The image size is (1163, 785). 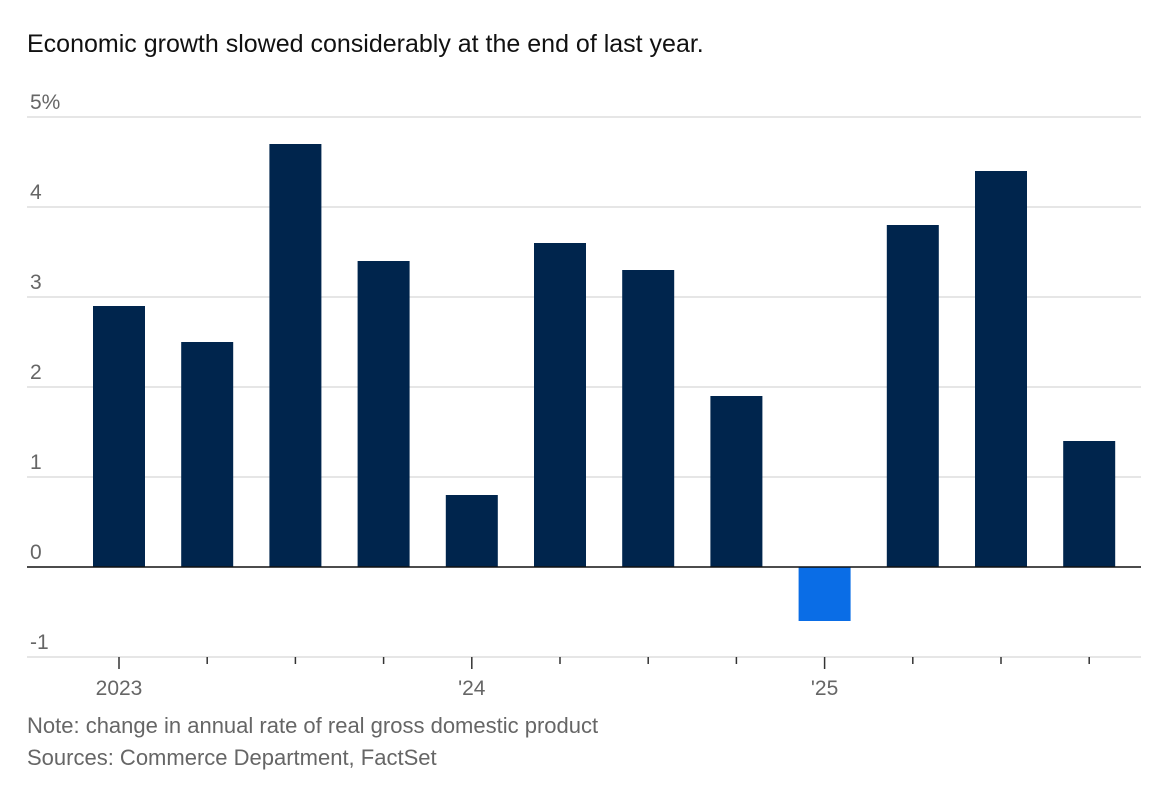 I want to click on y-tick-label: -1, so click(x=39, y=642).